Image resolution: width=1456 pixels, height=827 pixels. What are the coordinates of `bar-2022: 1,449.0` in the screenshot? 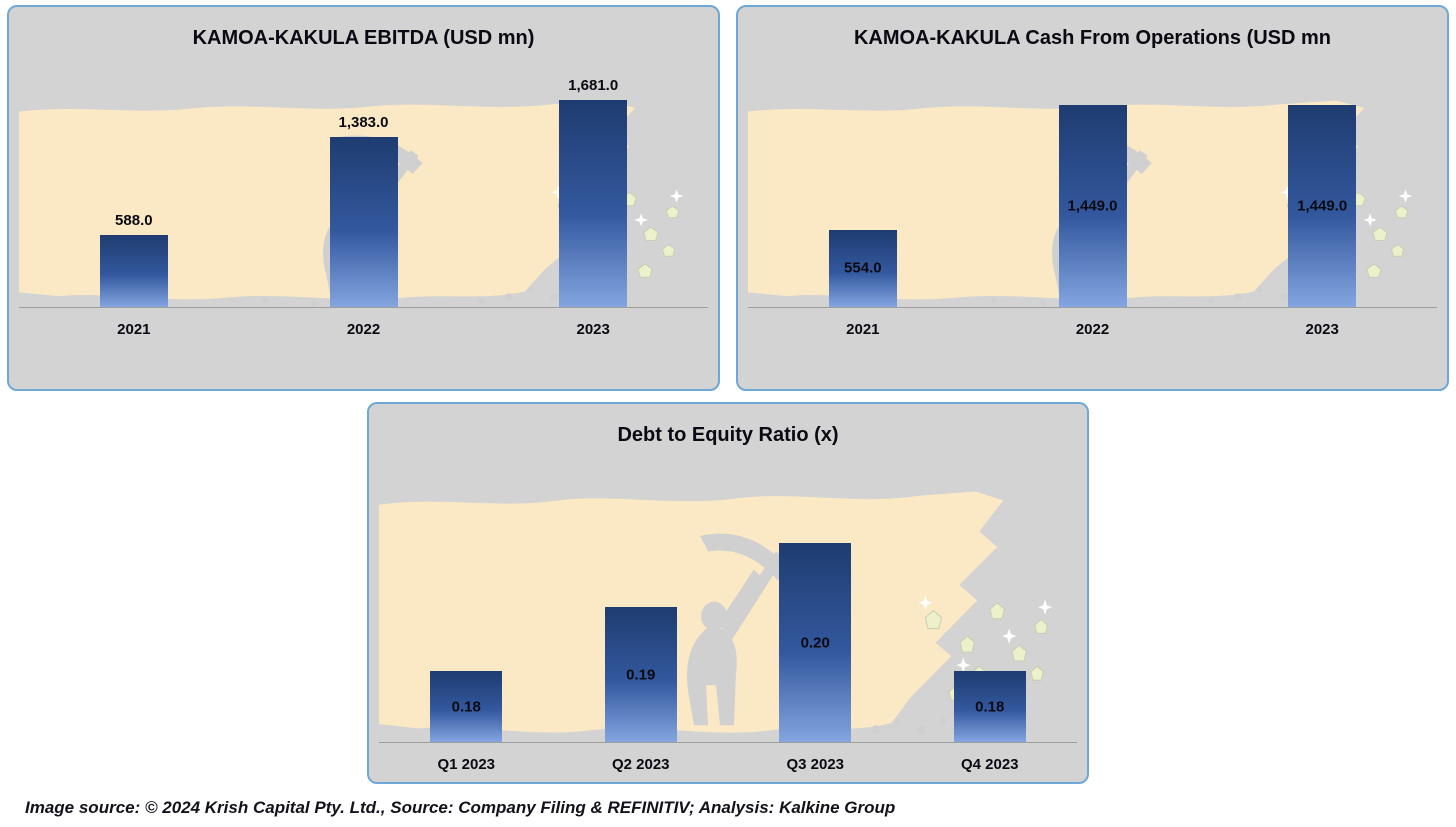 It's located at (1092, 206).